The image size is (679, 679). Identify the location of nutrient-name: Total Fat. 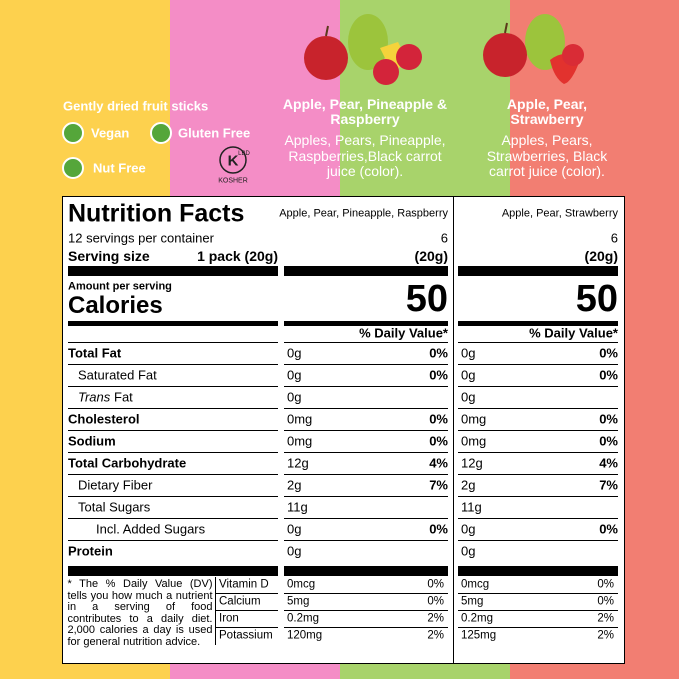
(95, 353).